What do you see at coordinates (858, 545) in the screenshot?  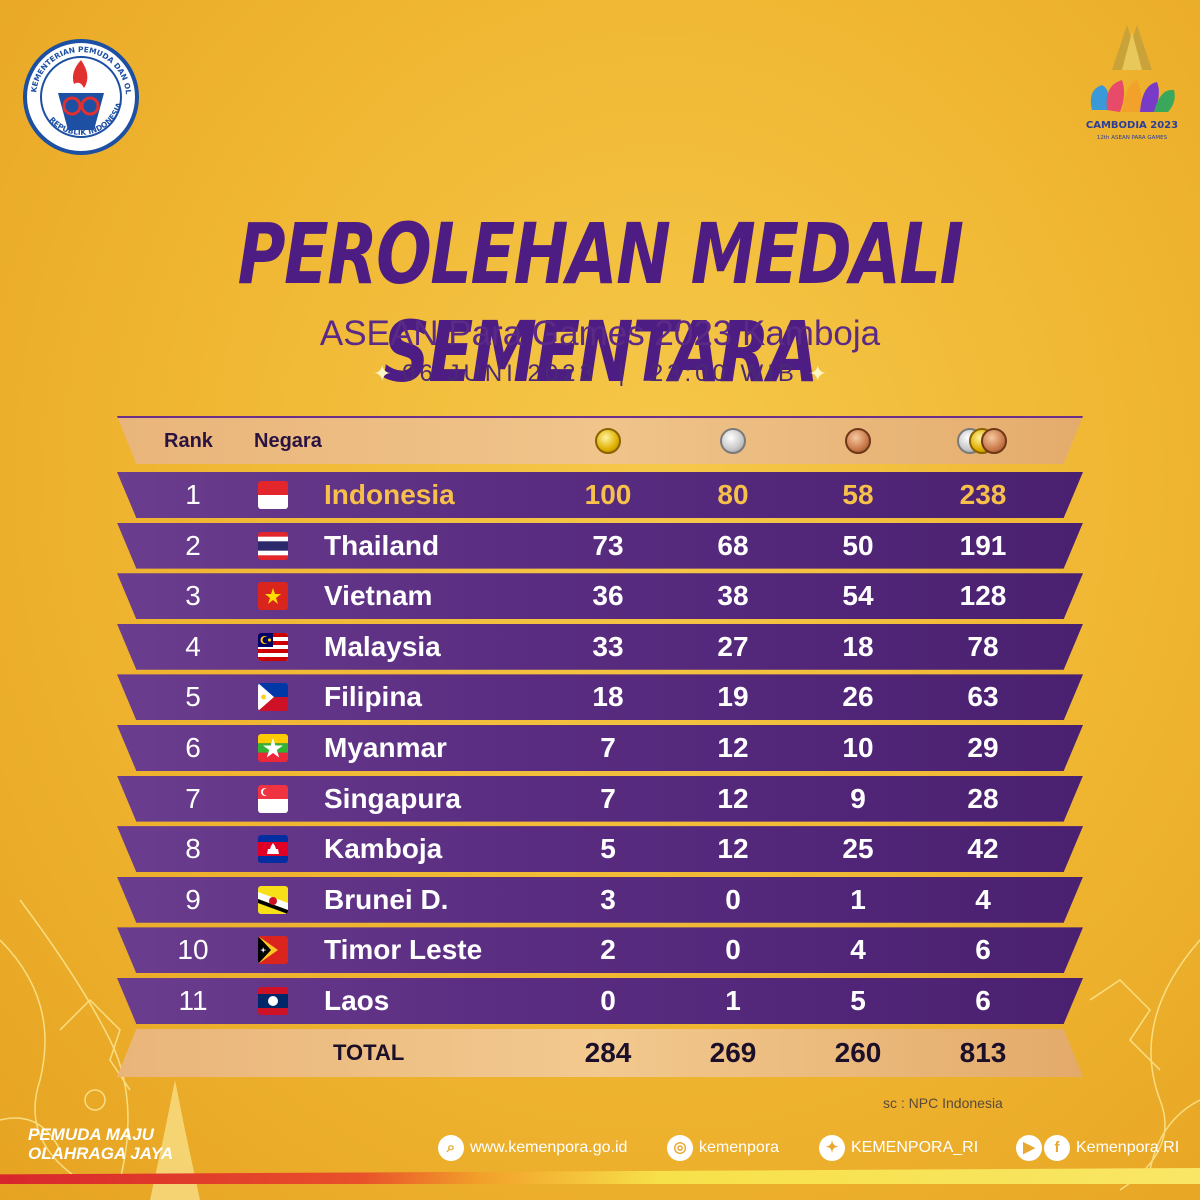 I see `bronze-count: 50` at bounding box center [858, 545].